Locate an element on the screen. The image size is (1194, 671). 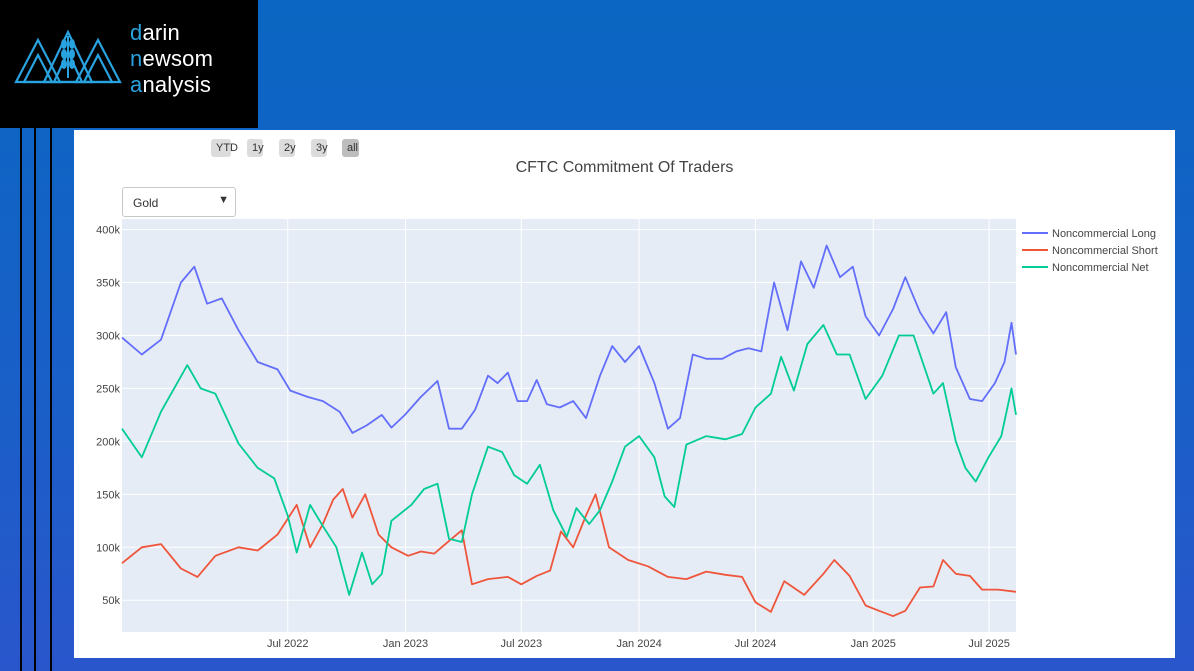
logo-word-rest: nalysis is located at coordinates (177, 84).